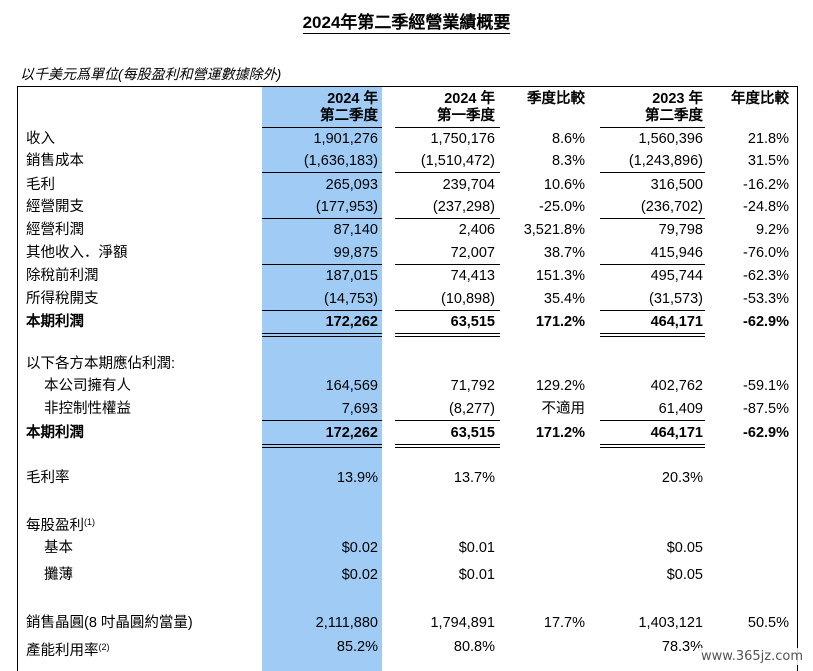  What do you see at coordinates (406, 522) in the screenshot?
I see `table-row-section: 每股盈利(1)` at bounding box center [406, 522].